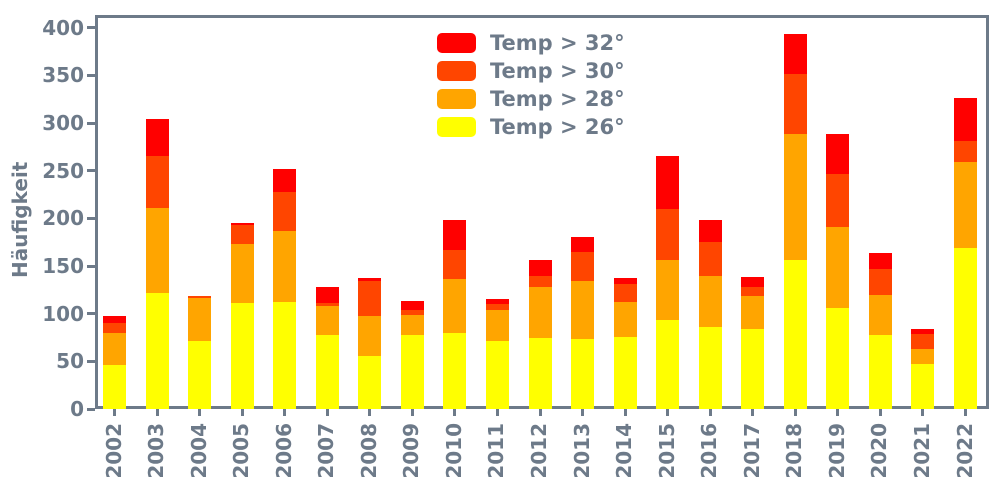  I want to click on bar-2018, so click(795, 221).